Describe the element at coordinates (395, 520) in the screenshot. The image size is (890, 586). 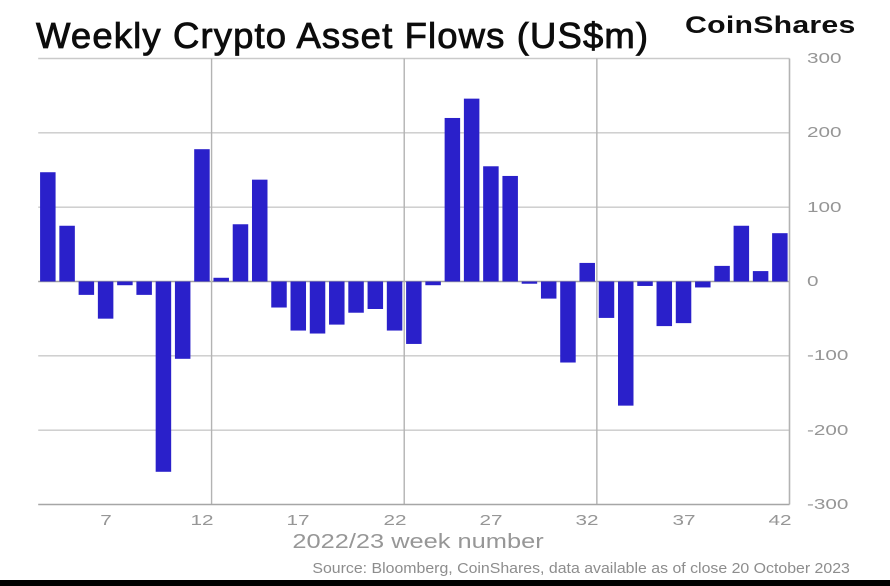
I see `x-tick-label-22: 22` at that location.